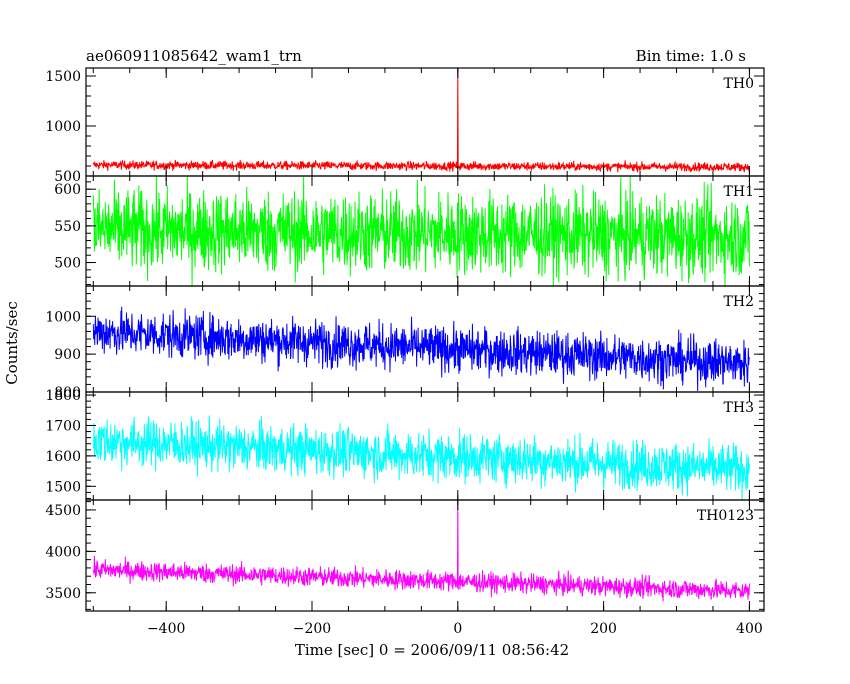  I want to click on series-label-th0: TH0, so click(739, 84).